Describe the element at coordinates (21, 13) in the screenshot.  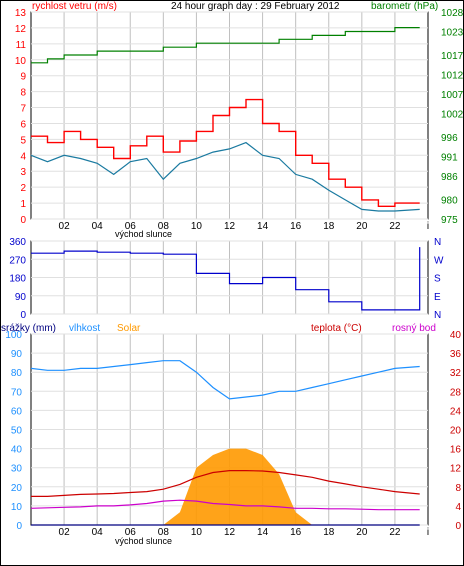
I see `wind-y-tick-label: 13` at that location.